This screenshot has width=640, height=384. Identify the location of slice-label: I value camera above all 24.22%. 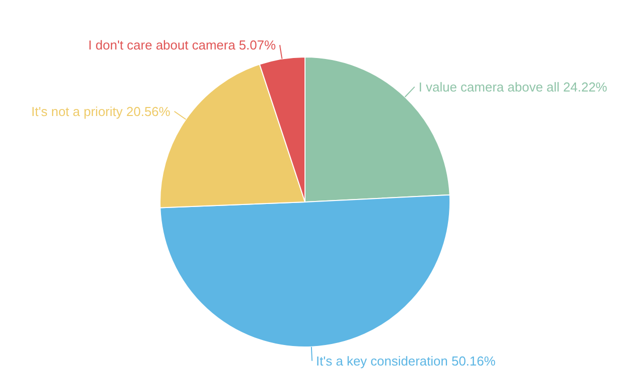
(513, 86).